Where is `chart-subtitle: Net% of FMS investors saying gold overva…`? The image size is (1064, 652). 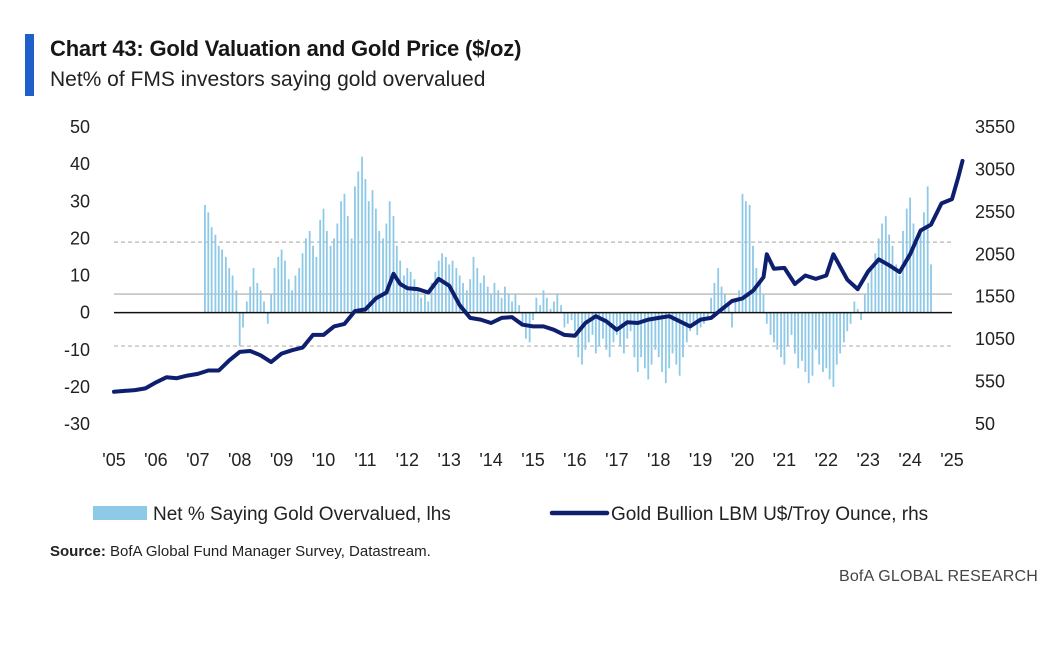 chart-subtitle: Net% of FMS investors saying gold overva… is located at coordinates (268, 79).